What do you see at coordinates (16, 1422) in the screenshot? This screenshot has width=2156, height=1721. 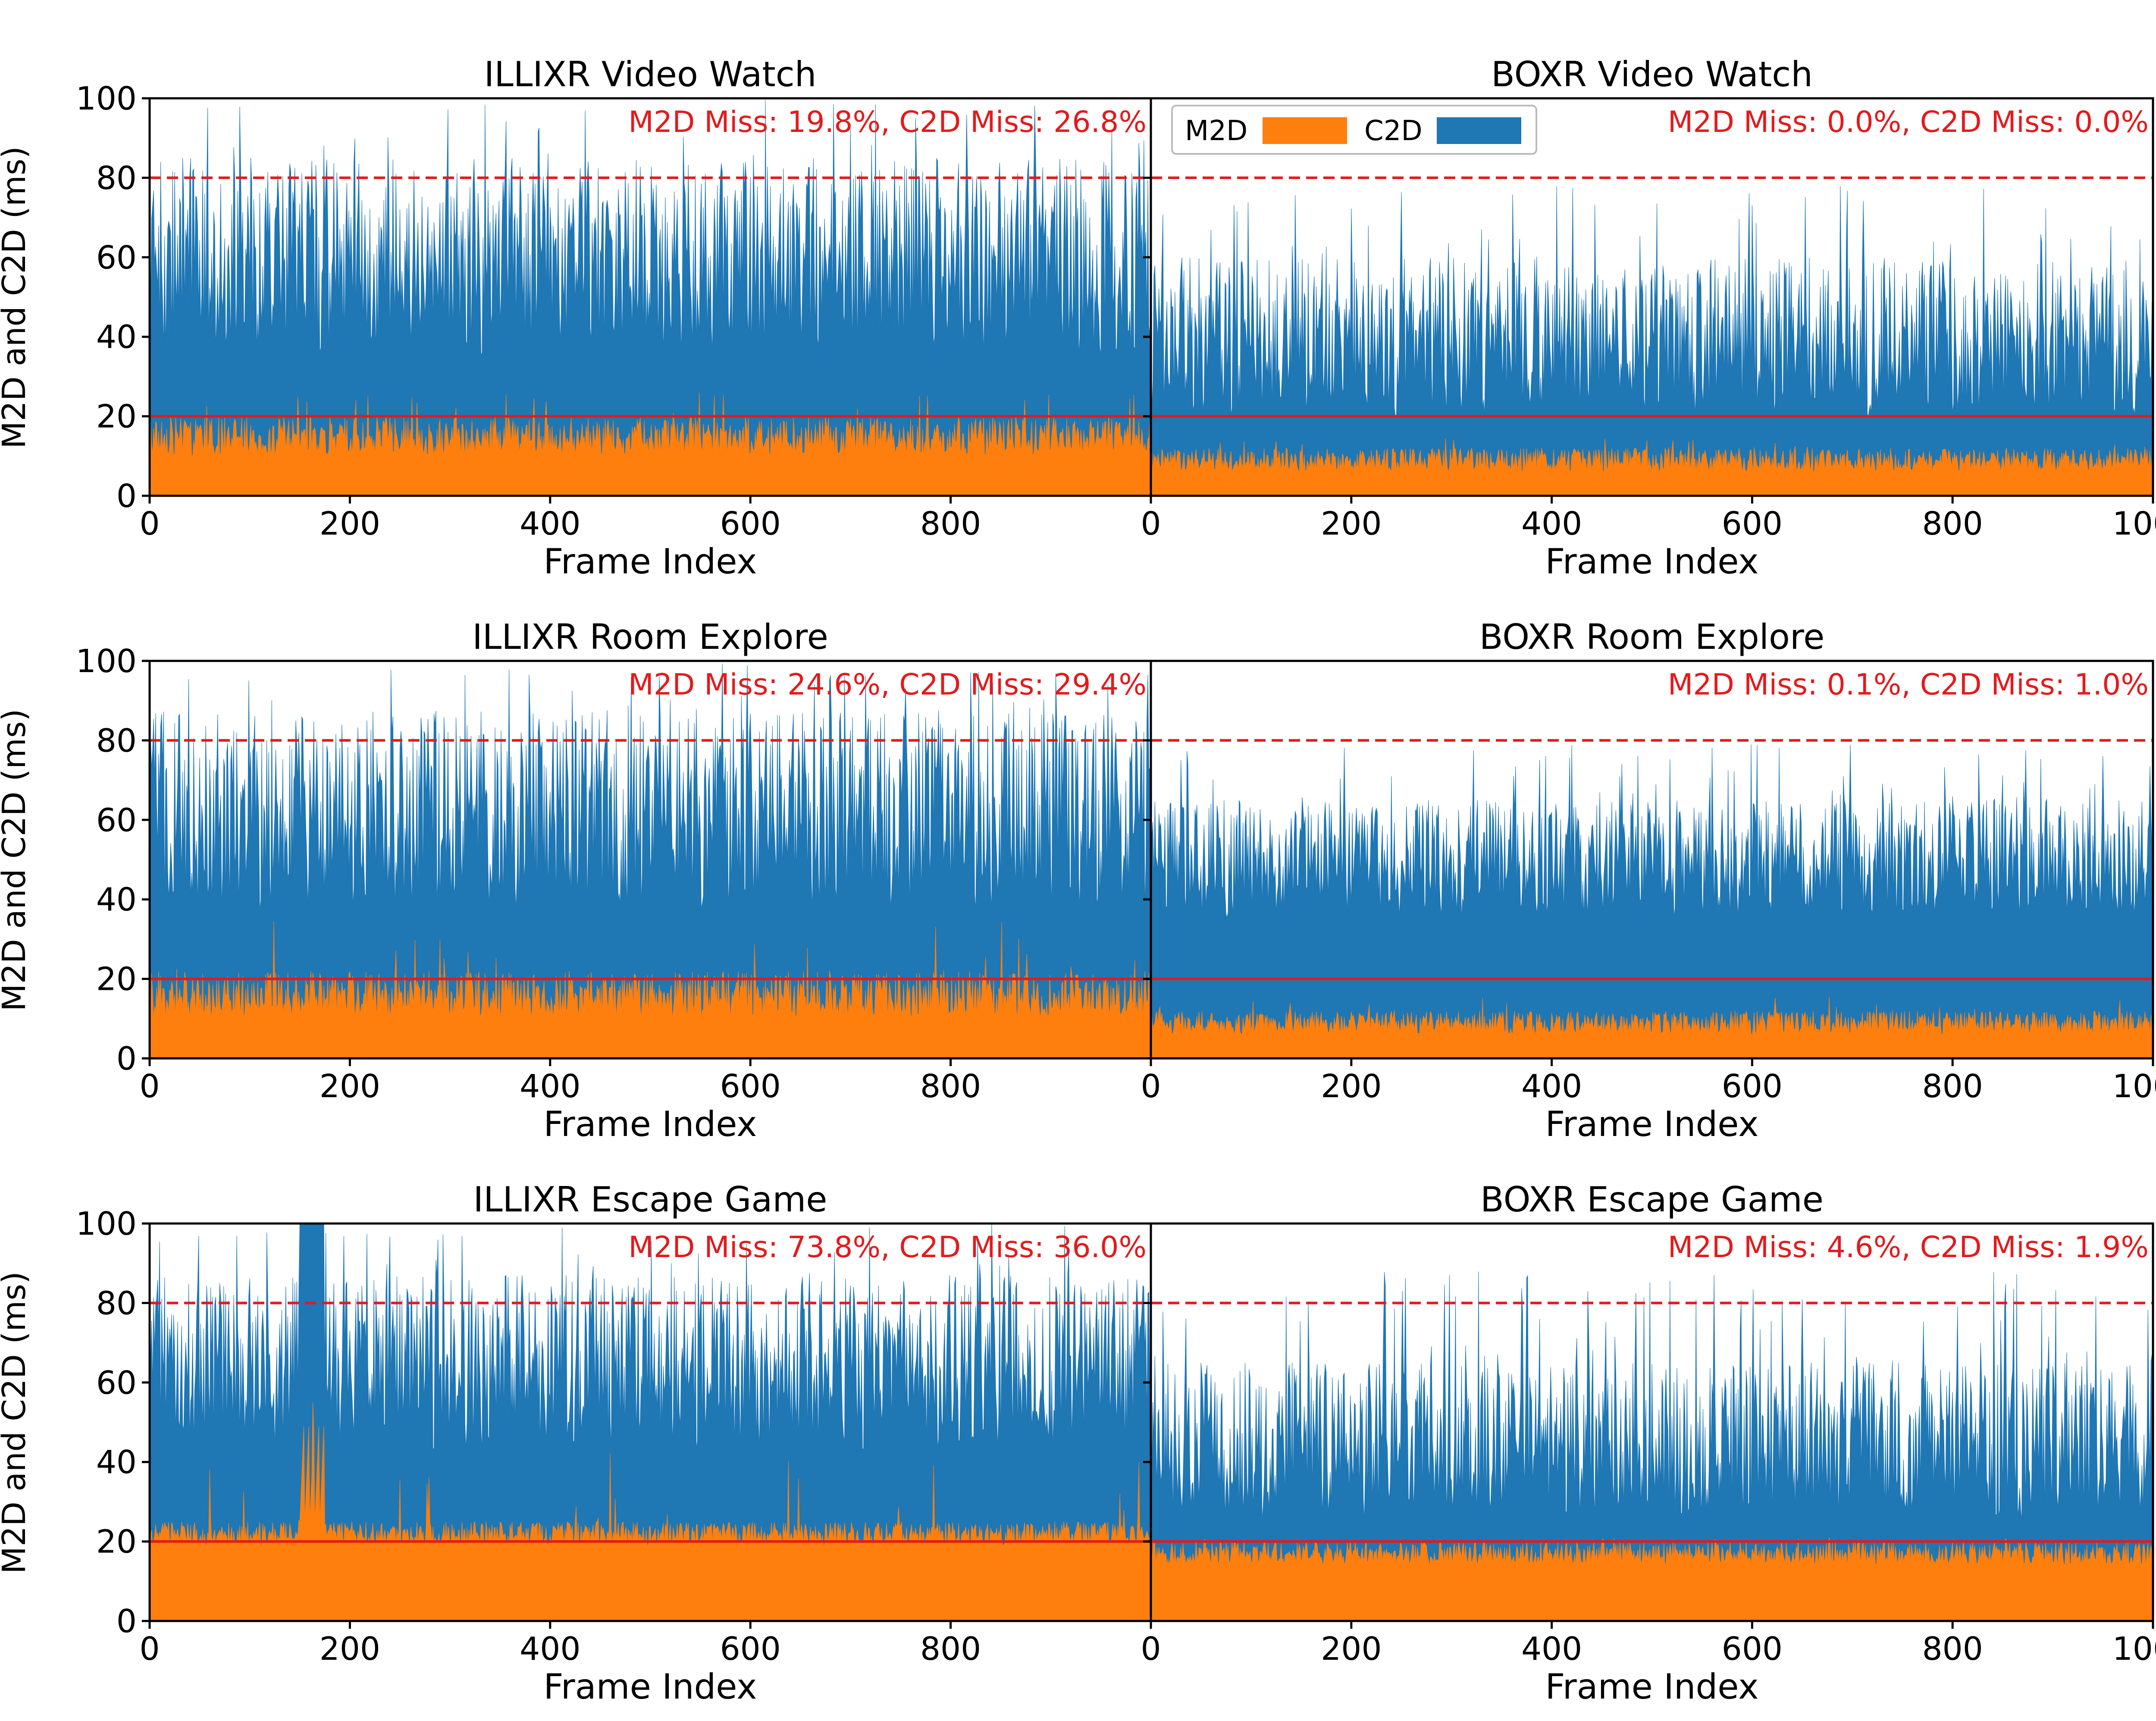 I see `ylabel-row-3: M2D and C2D (ms)` at bounding box center [16, 1422].